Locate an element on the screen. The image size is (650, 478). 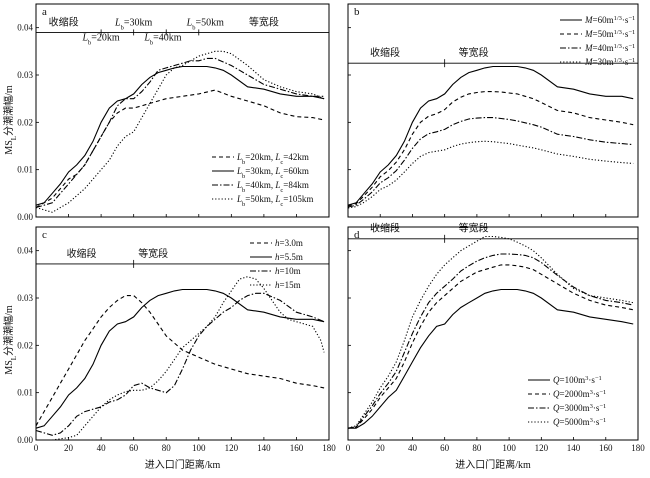
ylabel-top: MSL分潮潮幅/m is located at coordinates (10, 120).